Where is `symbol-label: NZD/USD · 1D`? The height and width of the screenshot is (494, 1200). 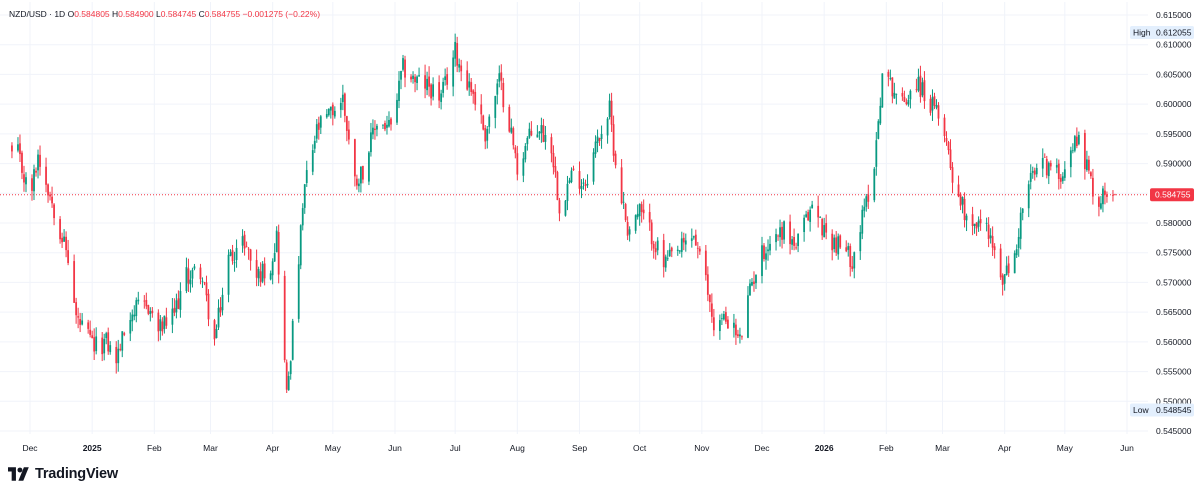
symbol-label: NZD/USD · 1D is located at coordinates (37, 14).